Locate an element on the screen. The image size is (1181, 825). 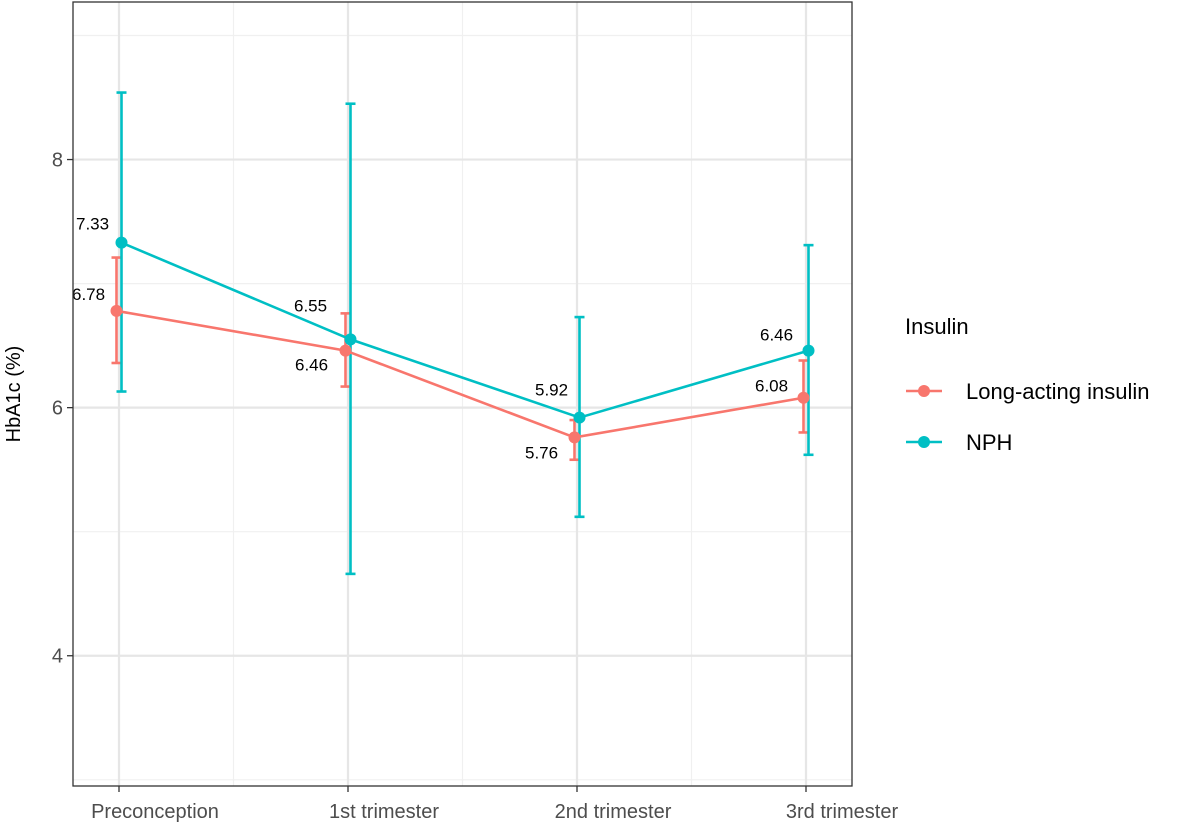
x-tick-label: 2nd trimester is located at coordinates (613, 812).